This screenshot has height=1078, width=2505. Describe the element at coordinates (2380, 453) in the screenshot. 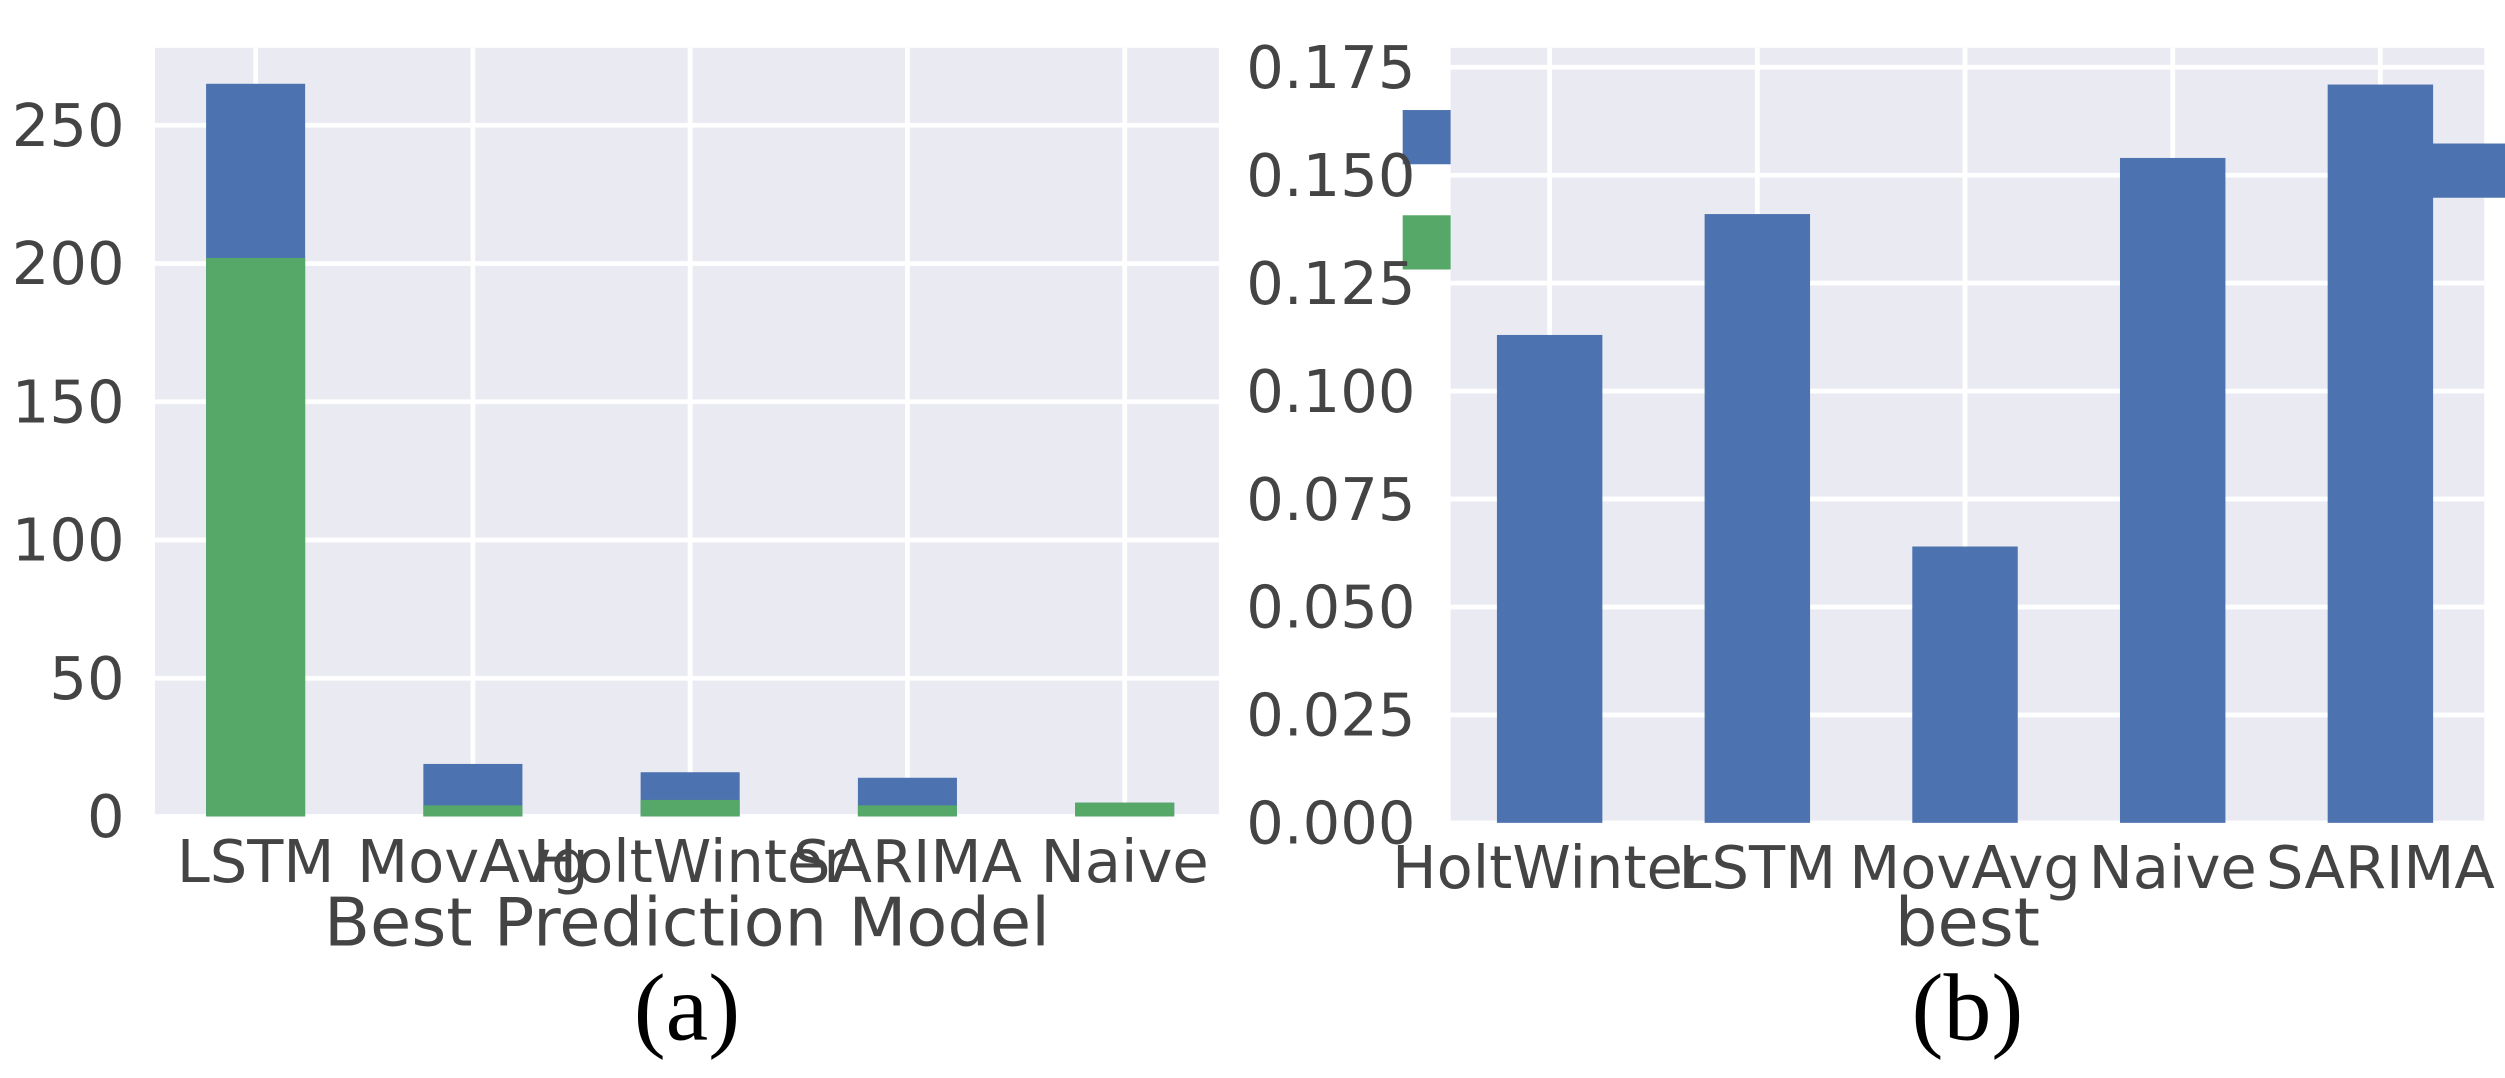

I see `bar-missing-data-ratio-sarima` at that location.